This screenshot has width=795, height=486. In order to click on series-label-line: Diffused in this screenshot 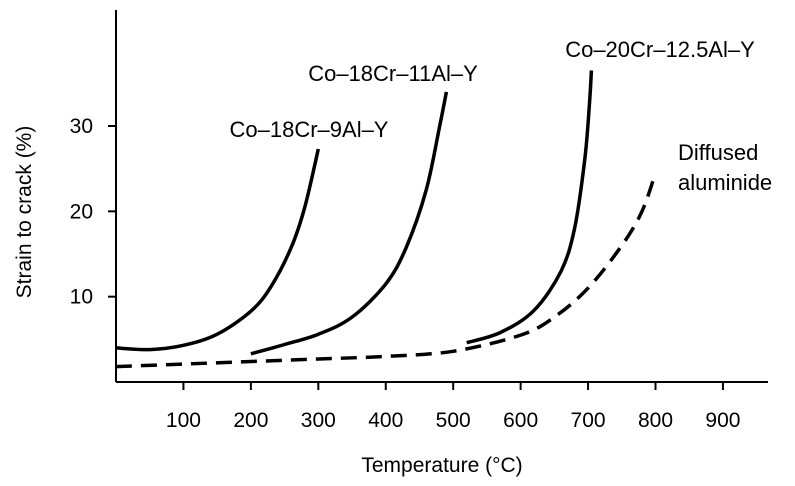, I will do `click(718, 152)`.